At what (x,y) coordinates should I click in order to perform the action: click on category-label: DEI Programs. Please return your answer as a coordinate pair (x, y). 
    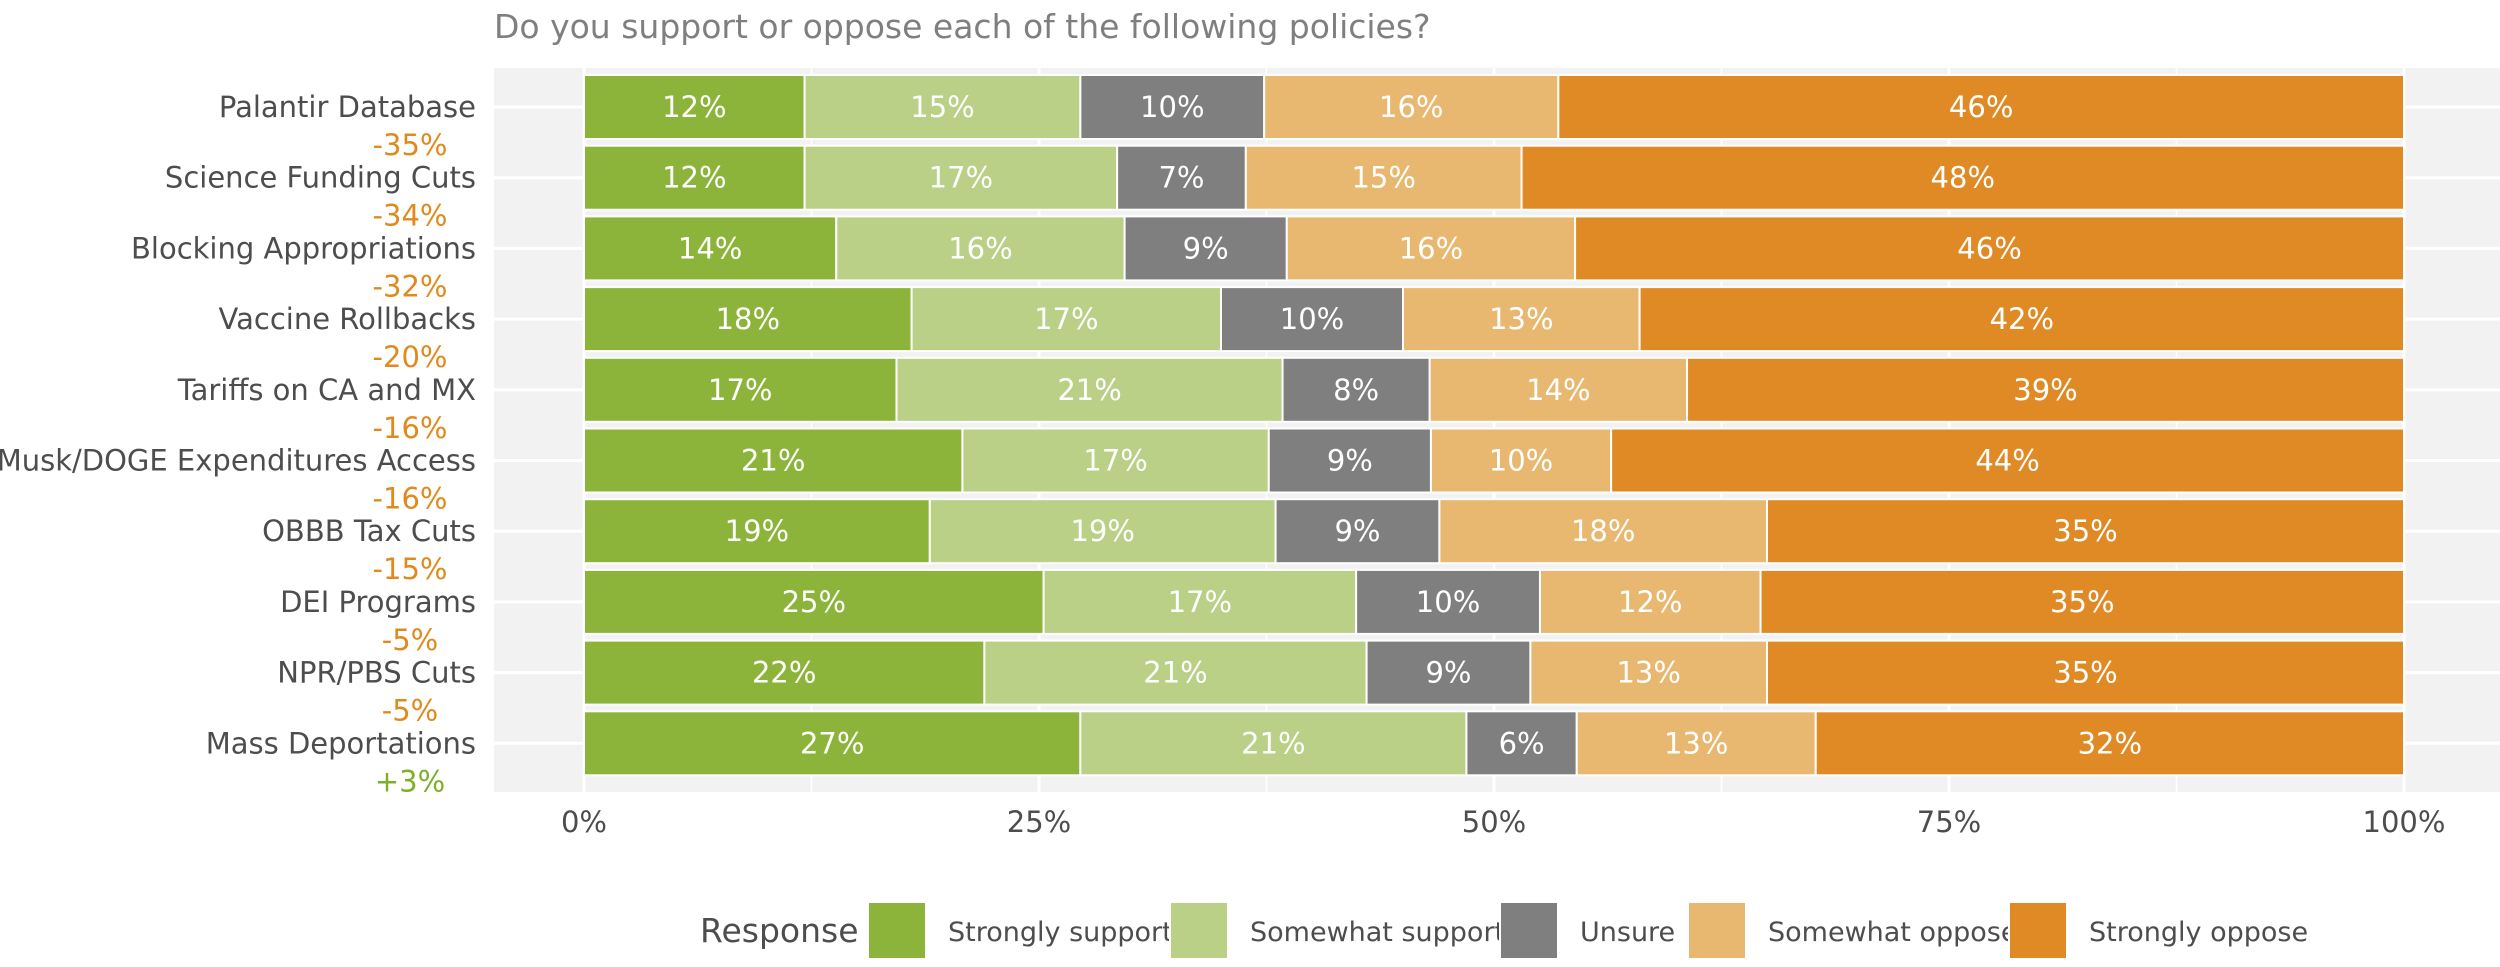
    Looking at the image, I should click on (378, 602).